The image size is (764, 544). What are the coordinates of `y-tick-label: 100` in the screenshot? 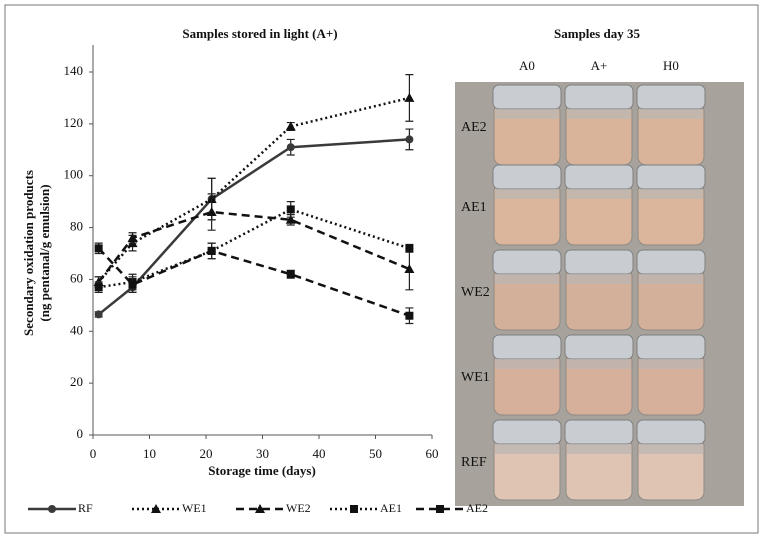 It's located at (74, 174).